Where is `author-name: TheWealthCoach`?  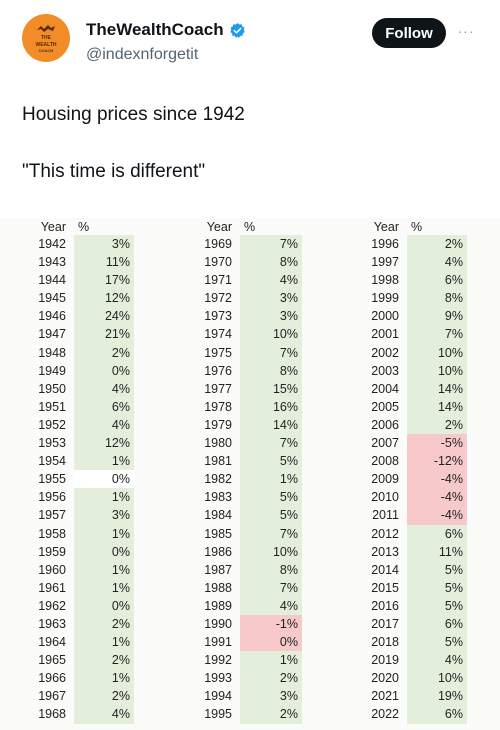
author-name: TheWealthCoach is located at coordinates (155, 29).